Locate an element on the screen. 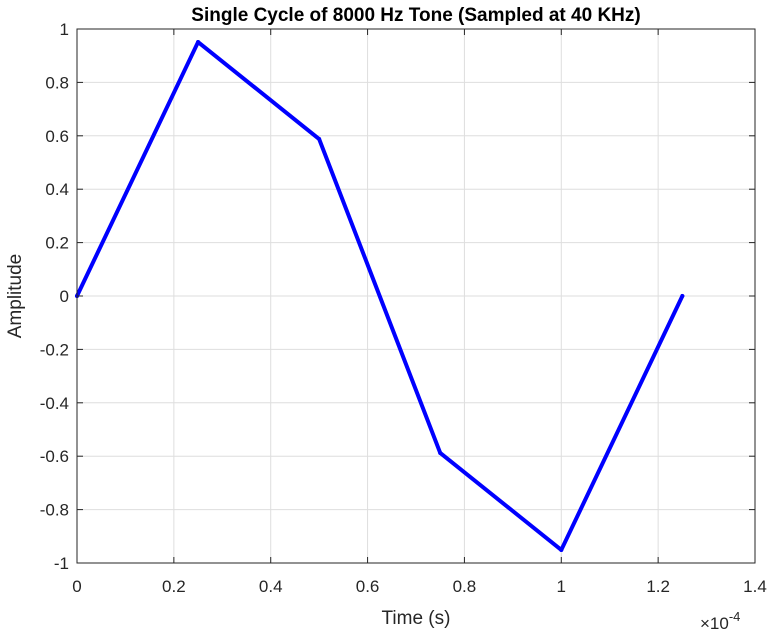 Image resolution: width=772 pixels, height=632 pixels. x-axis-exponent: ×10⁻⁴ is located at coordinates (720, 620).